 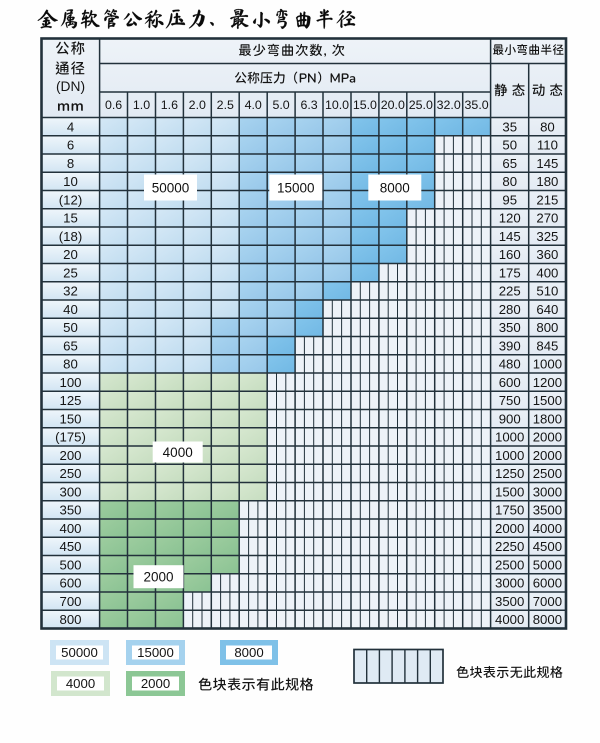 What do you see at coordinates (70, 546) in the screenshot?
I see `svg-text: 450` at bounding box center [70, 546].